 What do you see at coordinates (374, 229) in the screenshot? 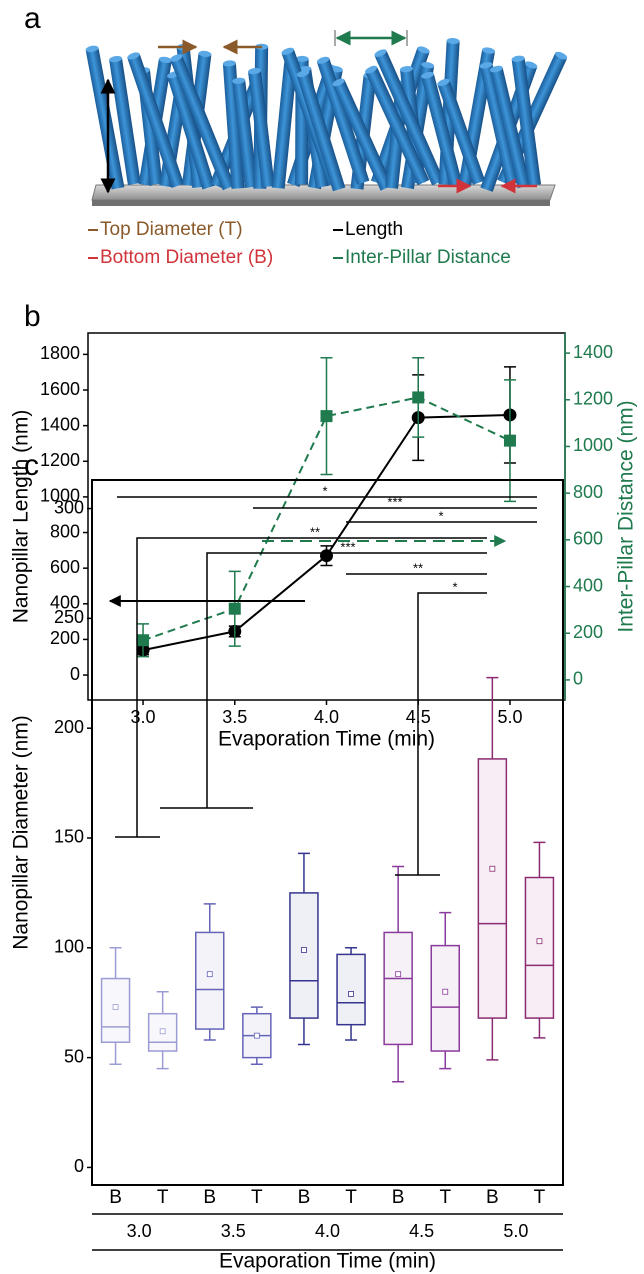
I see `legend-label: Length` at bounding box center [374, 229].